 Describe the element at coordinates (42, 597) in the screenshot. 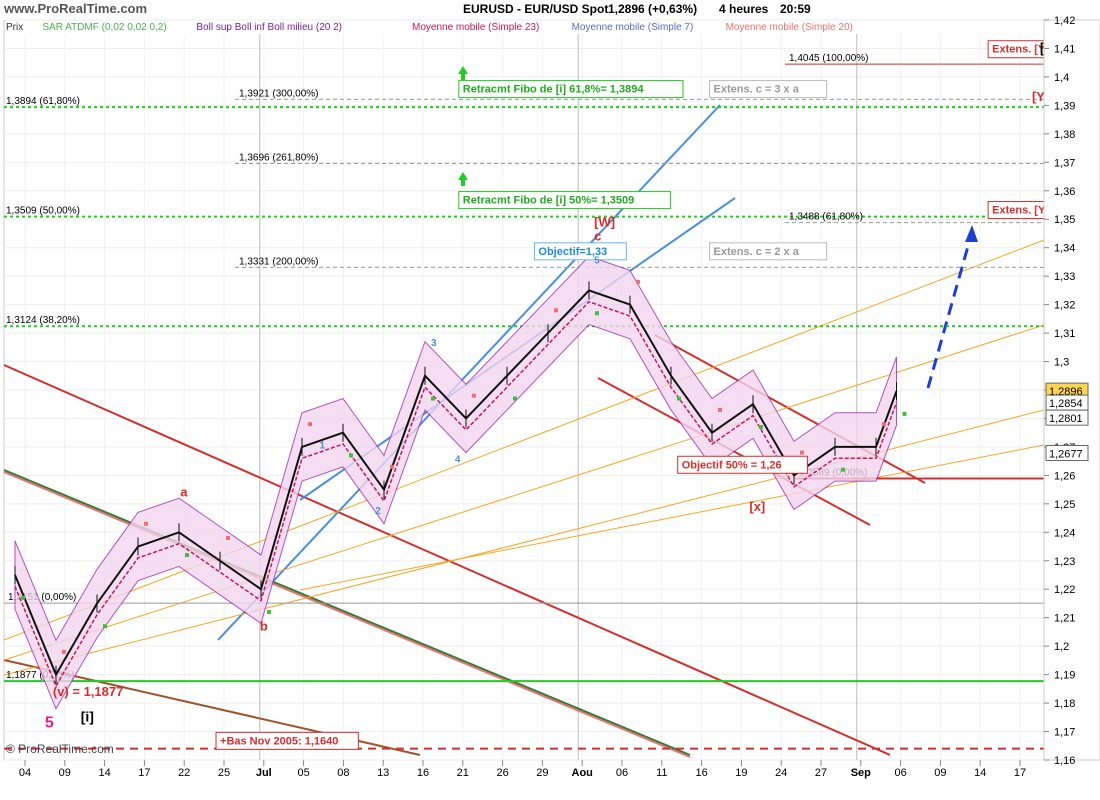

I see `level-label: 1,2151 (0,00%)` at that location.